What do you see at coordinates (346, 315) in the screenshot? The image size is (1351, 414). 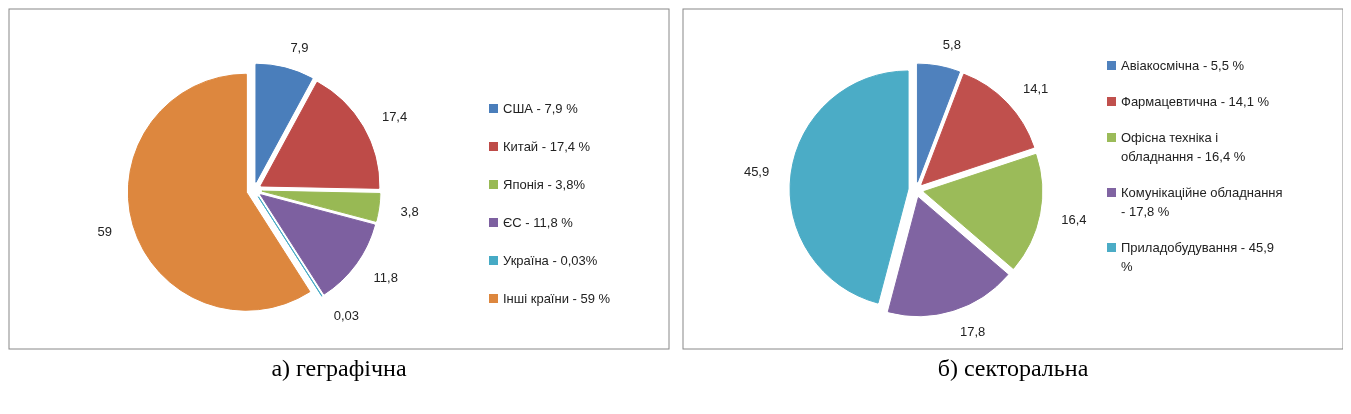 I see `data-label: 0,03` at bounding box center [346, 315].